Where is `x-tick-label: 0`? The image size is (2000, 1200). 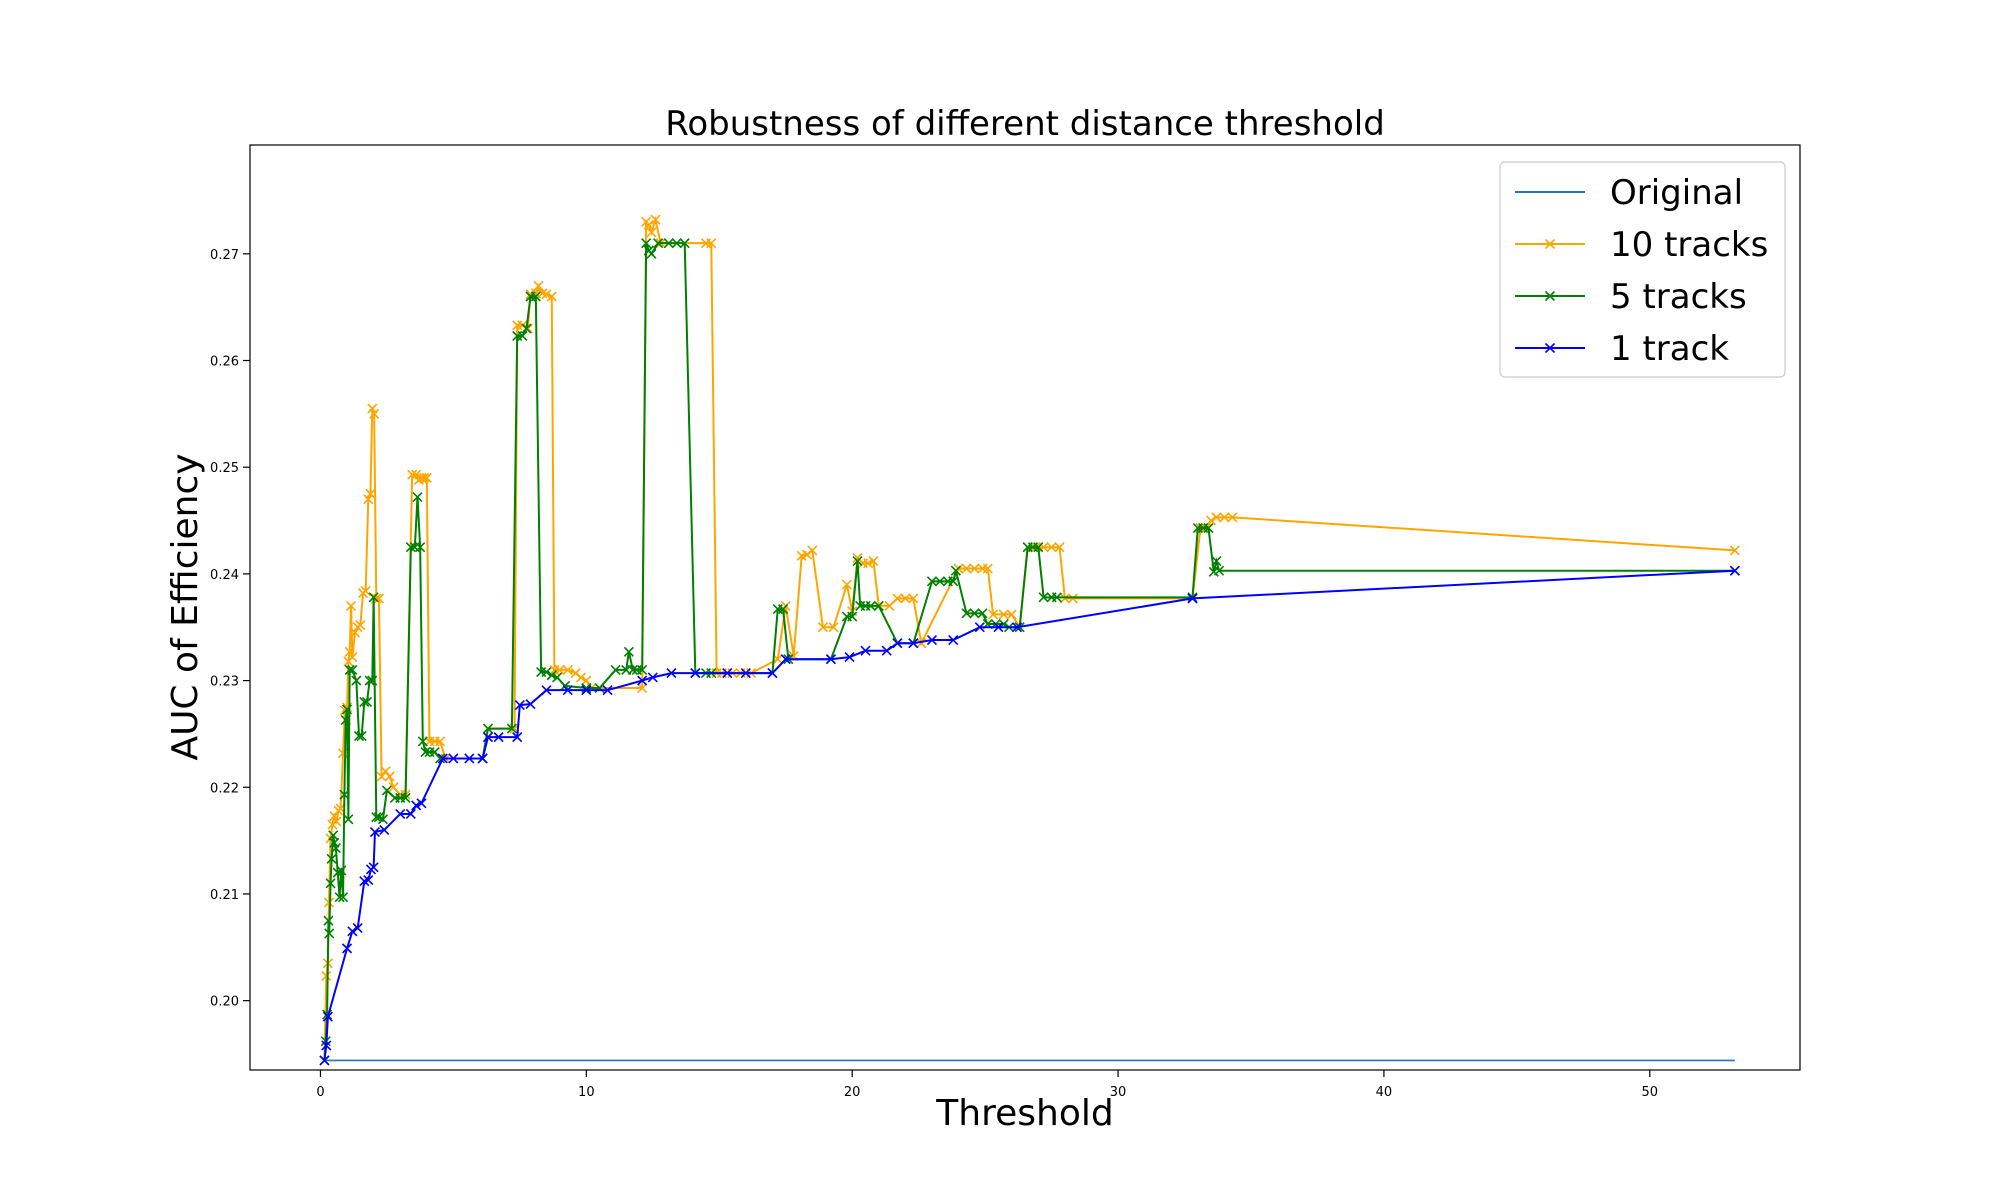
x-tick-label: 0 is located at coordinates (320, 1092).